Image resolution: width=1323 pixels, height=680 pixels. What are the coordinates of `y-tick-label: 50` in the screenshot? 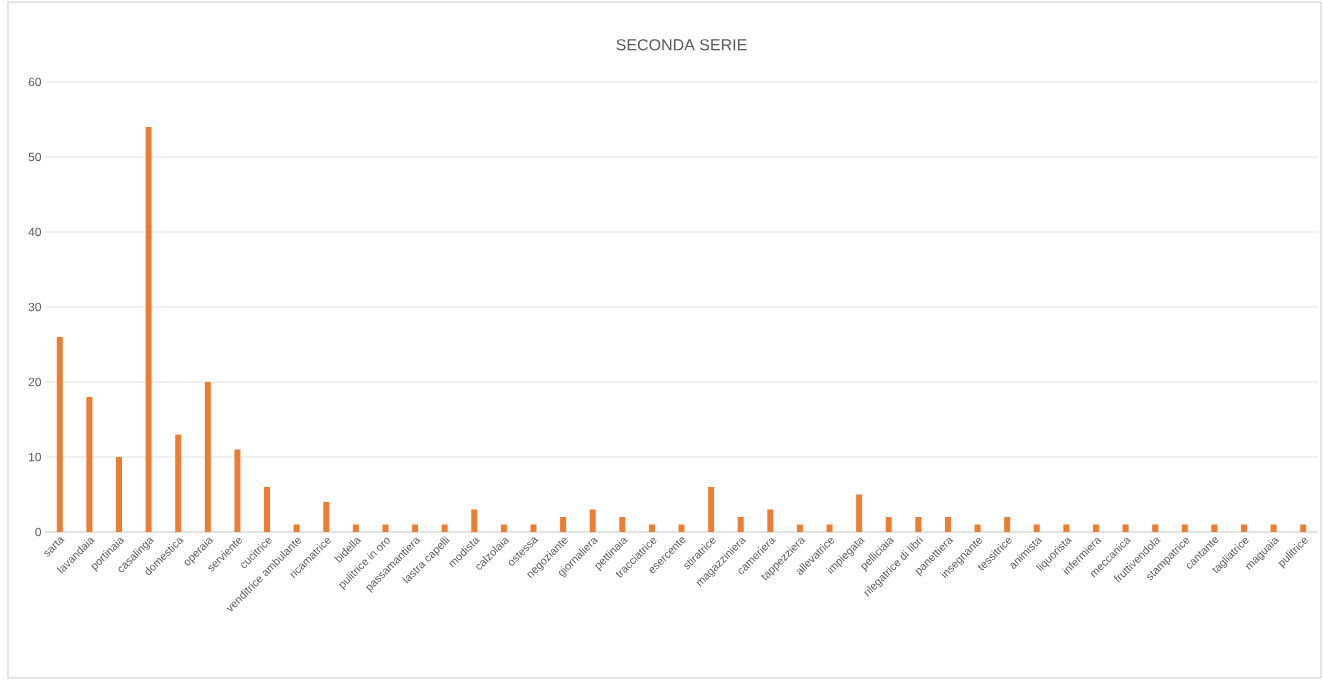 It's located at (35, 157).